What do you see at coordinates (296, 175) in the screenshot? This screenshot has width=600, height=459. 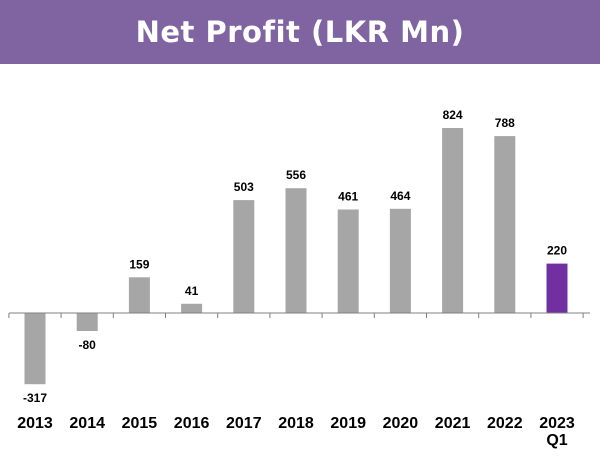 I see `data-label: 556` at bounding box center [296, 175].